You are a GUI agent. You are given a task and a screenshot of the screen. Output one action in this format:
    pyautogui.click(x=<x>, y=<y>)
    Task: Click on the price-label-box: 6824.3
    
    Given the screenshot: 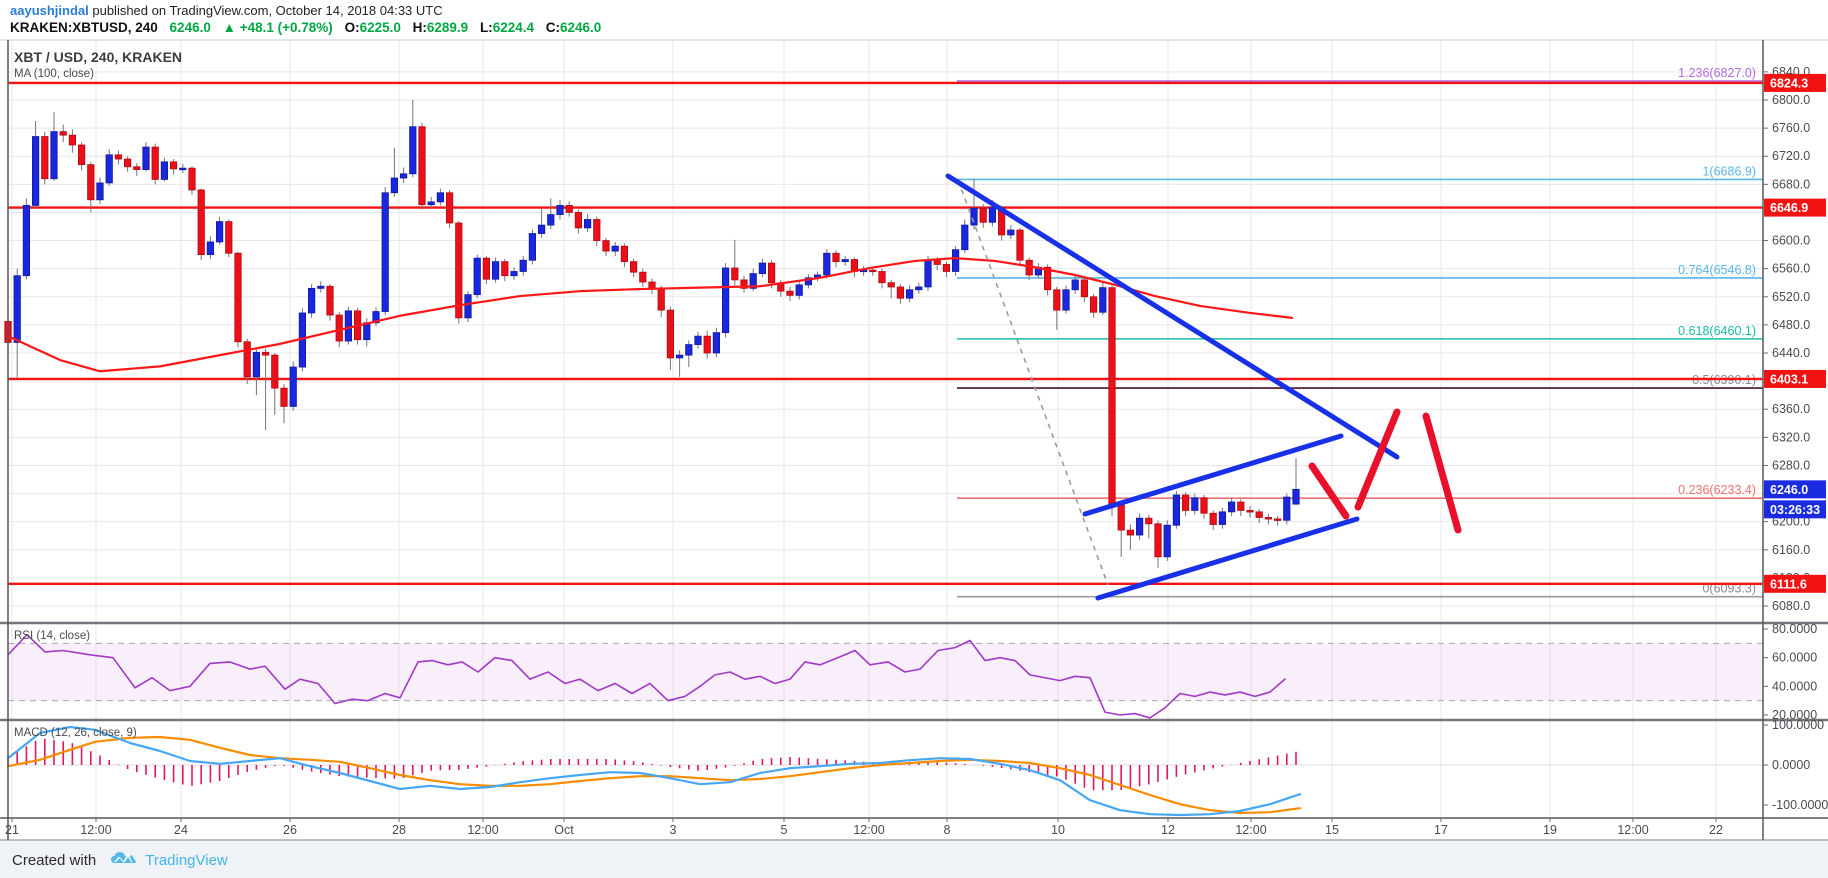 What is the action you would take?
    pyautogui.click(x=1795, y=82)
    